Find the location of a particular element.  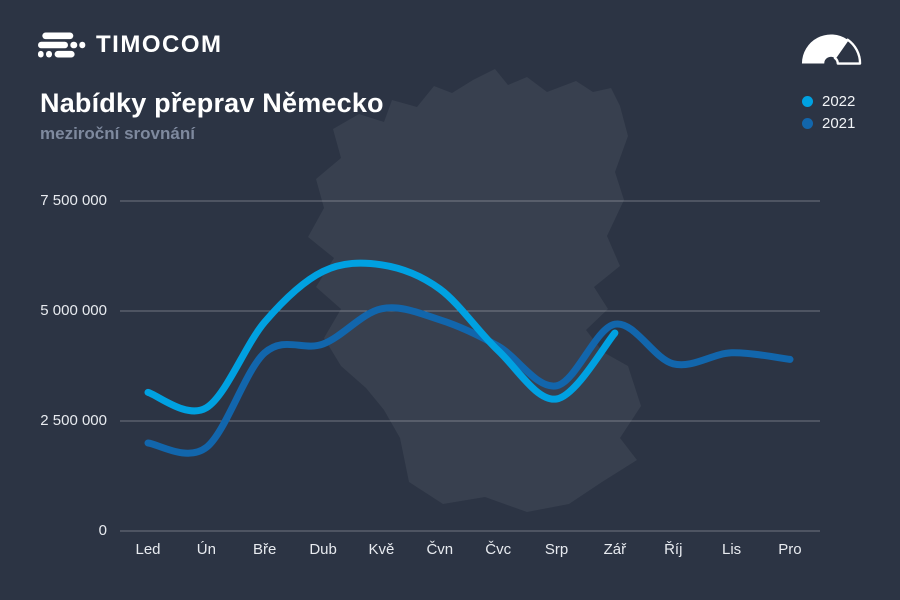

x-tick-label: Čvc is located at coordinates (498, 549).